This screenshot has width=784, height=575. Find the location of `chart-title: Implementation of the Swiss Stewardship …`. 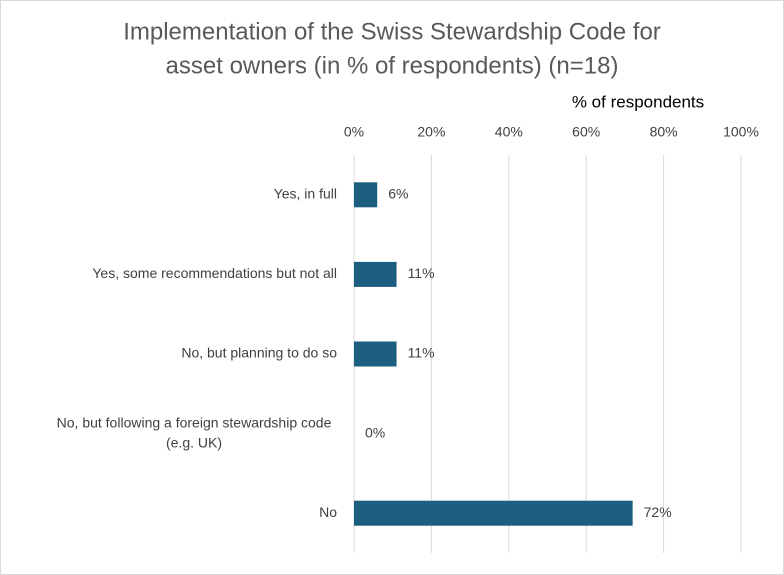

chart-title: Implementation of the Swiss Stewardship … is located at coordinates (392, 31).